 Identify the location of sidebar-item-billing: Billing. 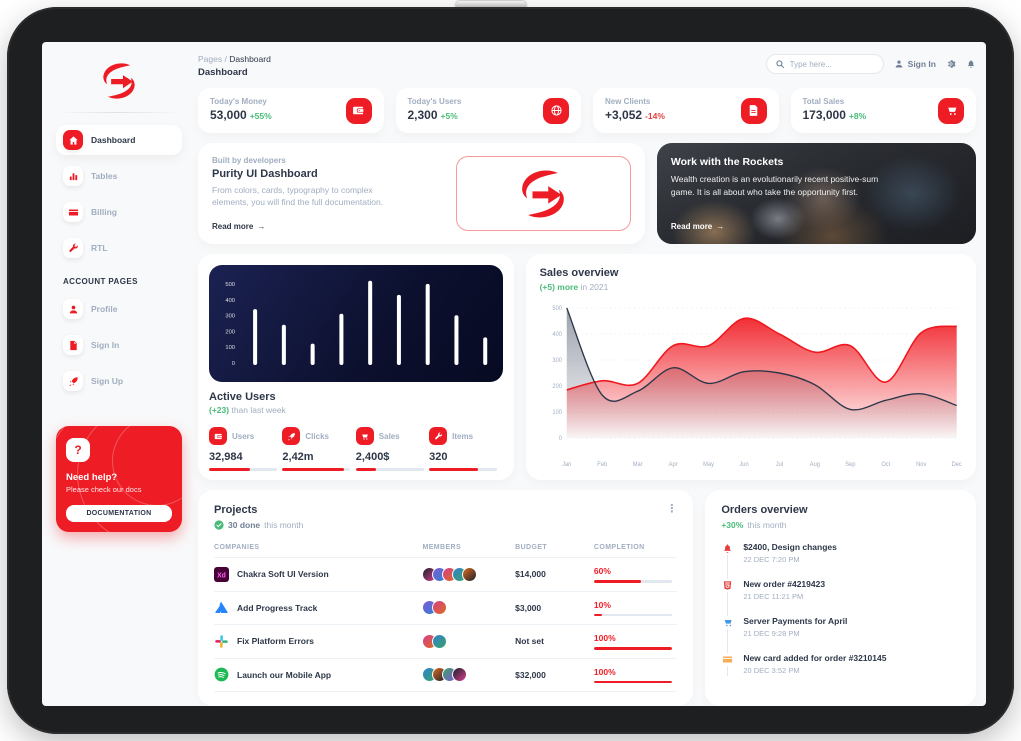
(119, 212).